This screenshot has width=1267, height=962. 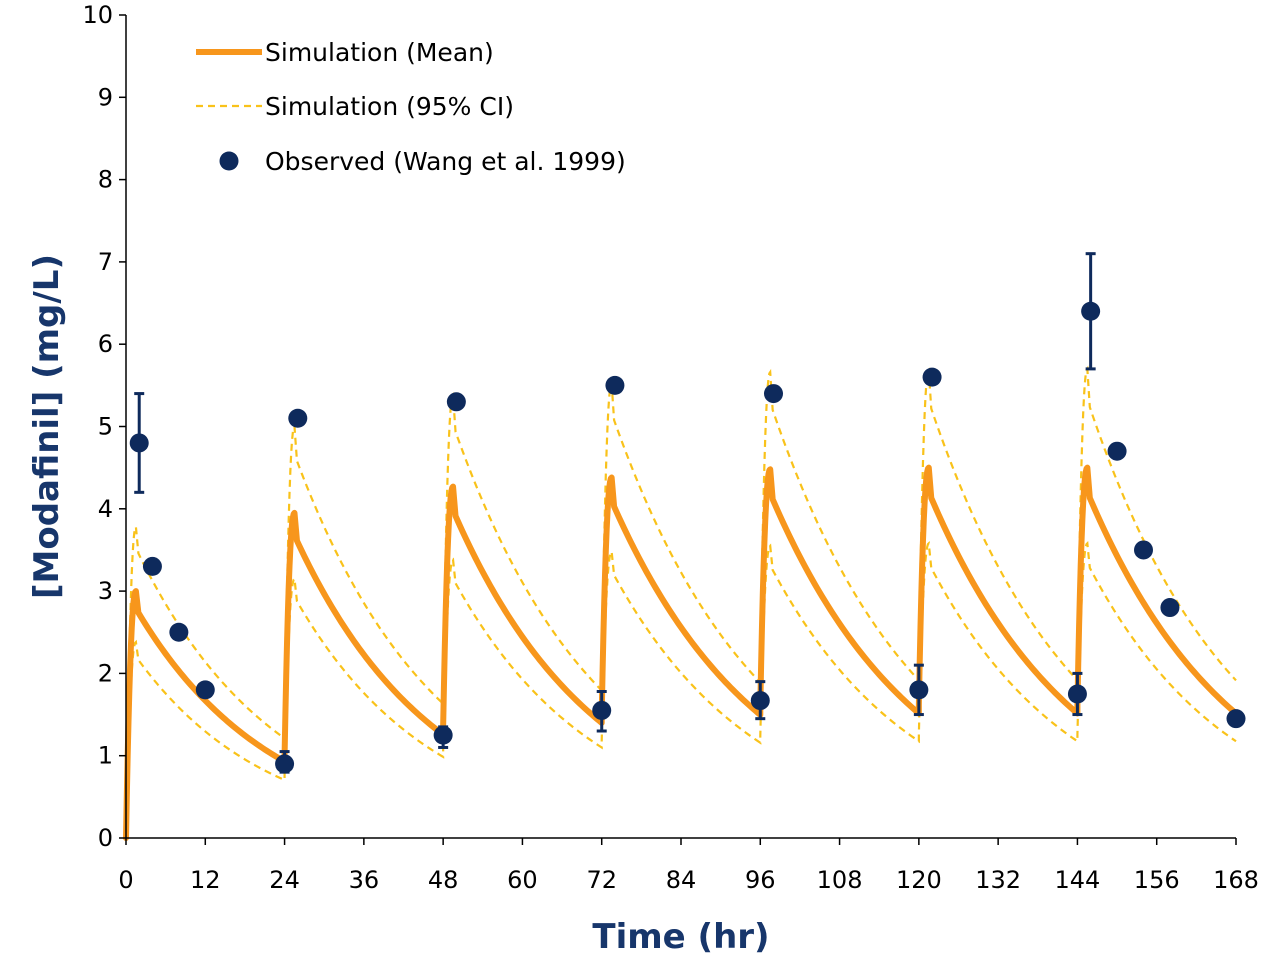 I want to click on legend-item: Simulation (Mean), so click(x=345, y=52).